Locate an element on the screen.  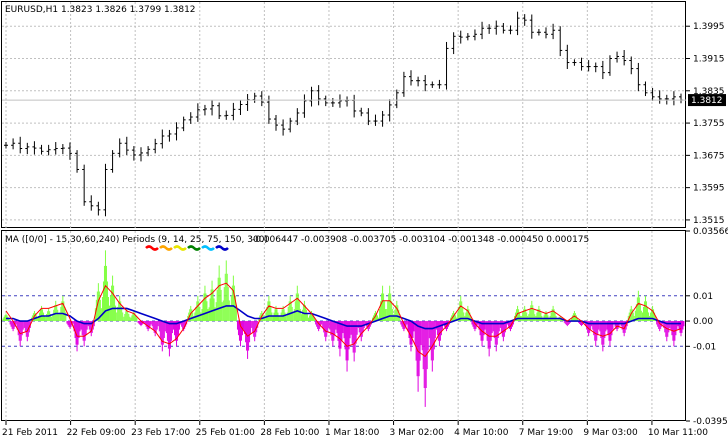
price-tick-label: 1.3675 is located at coordinates (709, 156).